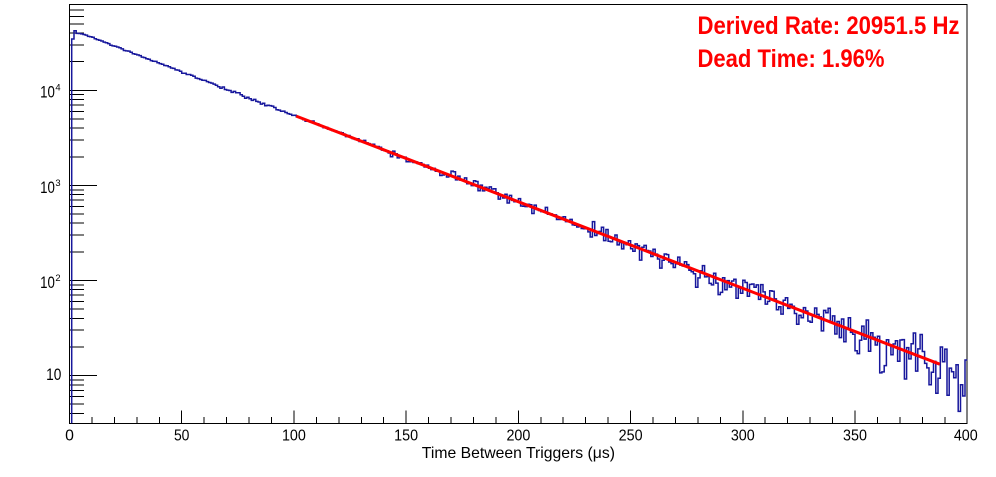 This screenshot has height=477, width=996. What do you see at coordinates (743, 435) in the screenshot?
I see `svg-text: 300` at bounding box center [743, 435].